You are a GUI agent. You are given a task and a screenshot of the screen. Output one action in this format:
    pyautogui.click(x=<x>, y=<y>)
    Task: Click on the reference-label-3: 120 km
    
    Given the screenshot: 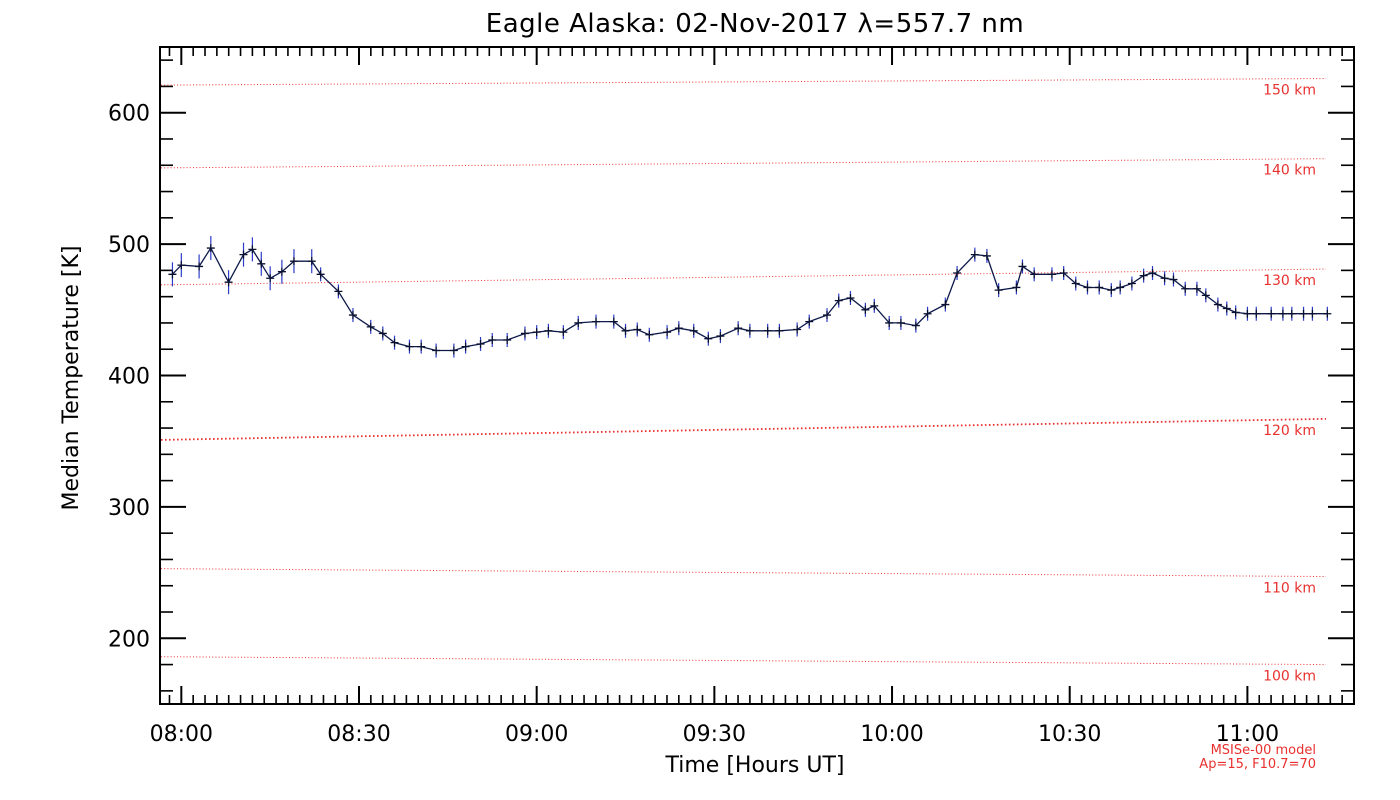 What is the action you would take?
    pyautogui.click(x=1289, y=431)
    